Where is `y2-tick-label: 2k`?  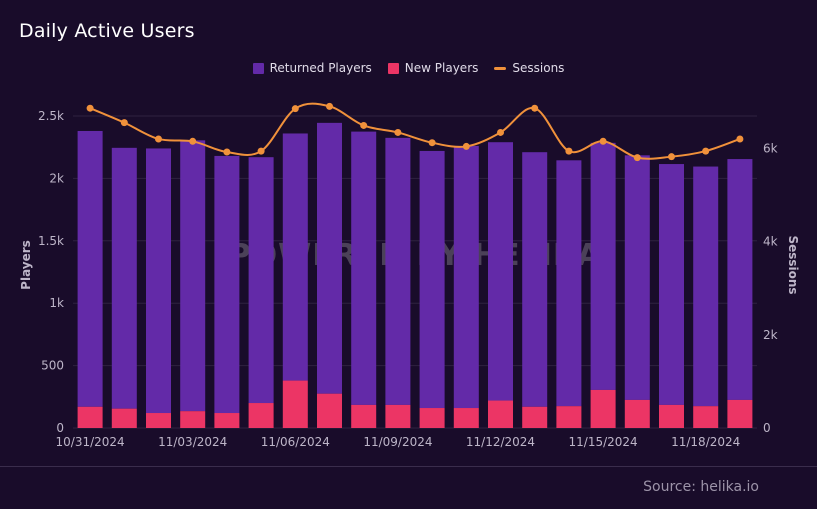
y2-tick-label: 2k is located at coordinates (770, 335).